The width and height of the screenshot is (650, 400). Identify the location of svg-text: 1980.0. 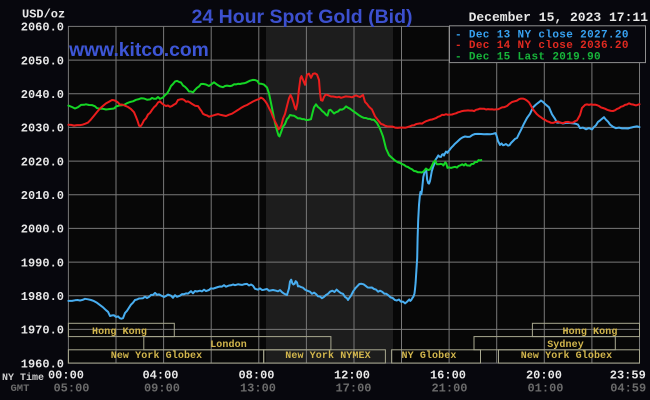
(42, 297).